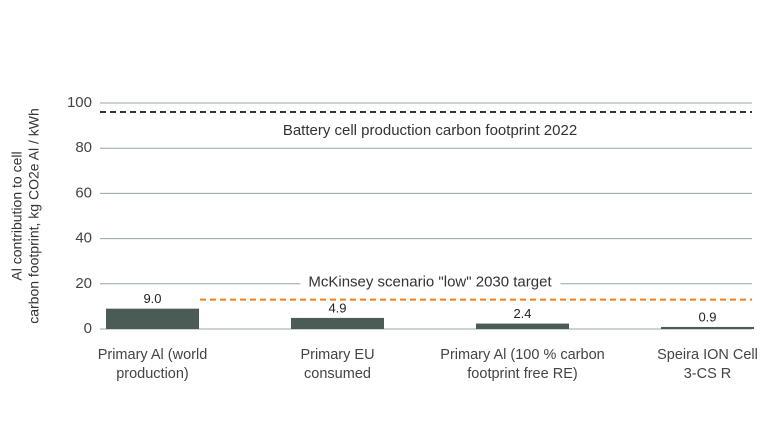 The height and width of the screenshot is (432, 768). What do you see at coordinates (522, 374) in the screenshot?
I see `x-tick-label: footprint free RE)` at bounding box center [522, 374].